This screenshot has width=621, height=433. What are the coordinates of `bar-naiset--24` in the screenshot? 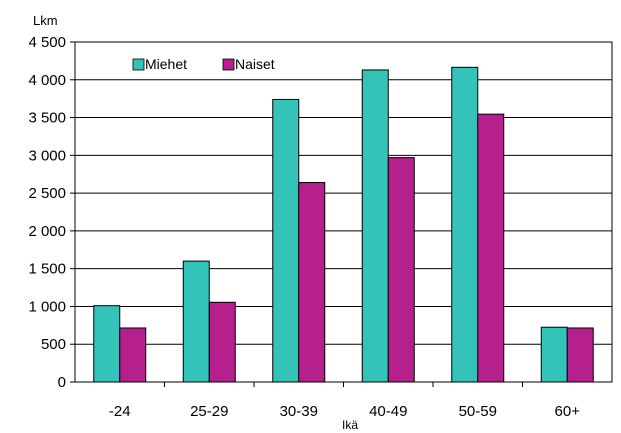 It's located at (133, 355).